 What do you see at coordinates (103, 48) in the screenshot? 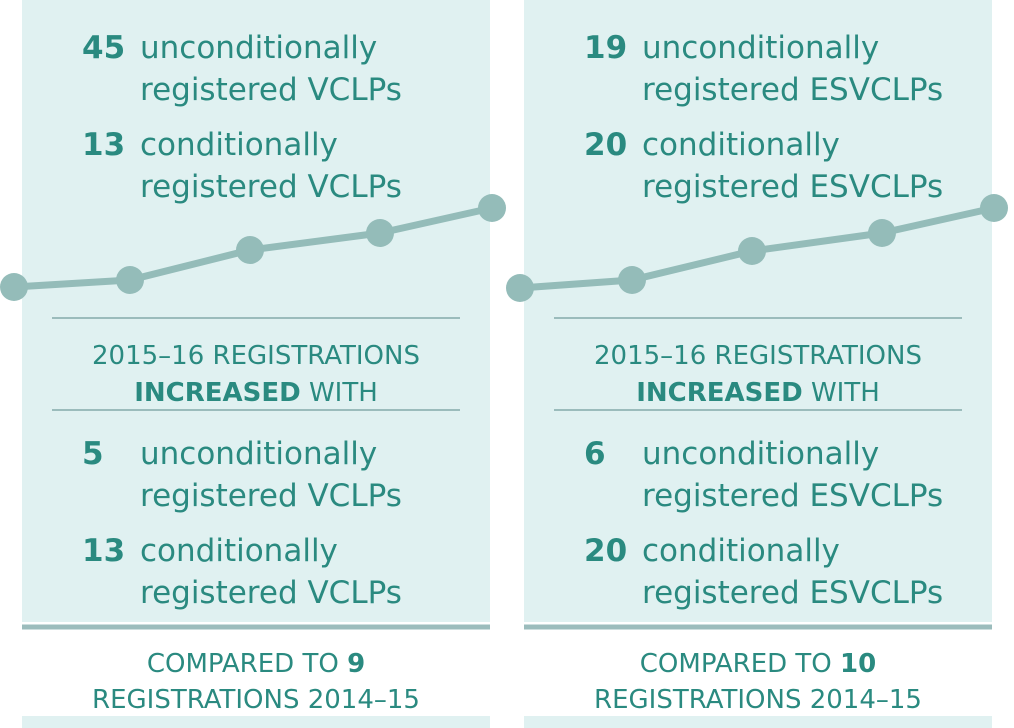
I see `item-number: 45` at bounding box center [103, 48].